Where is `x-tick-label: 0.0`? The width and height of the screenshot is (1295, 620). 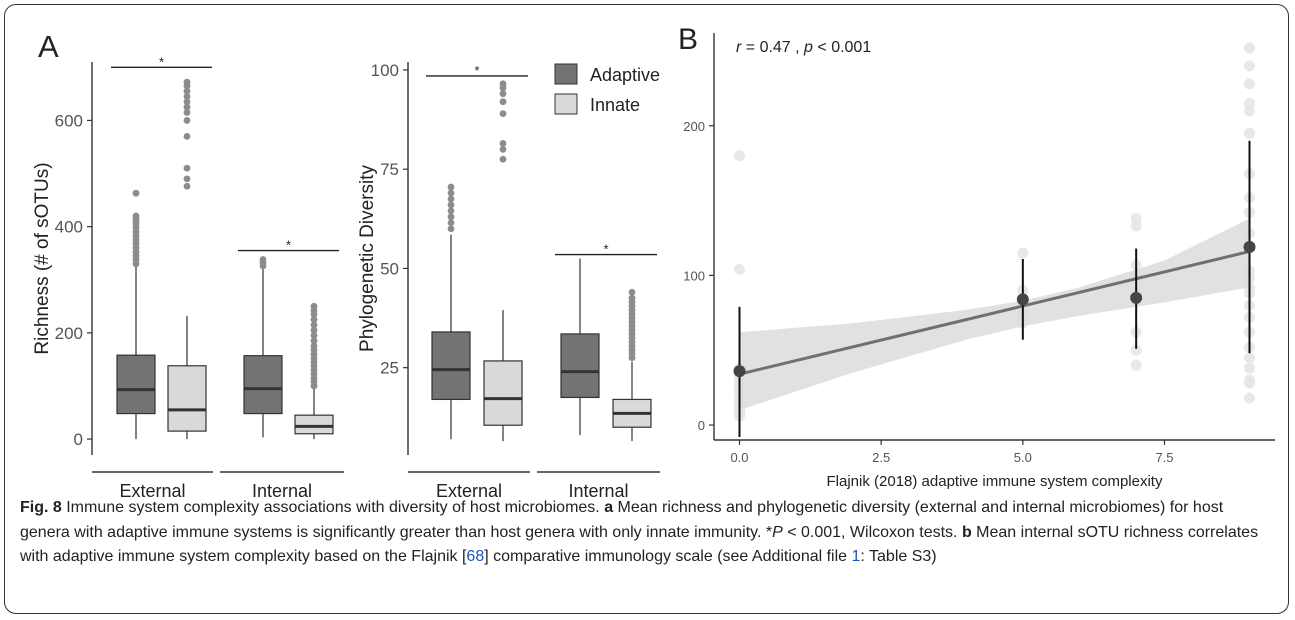 x-tick-label: 0.0 is located at coordinates (739, 457).